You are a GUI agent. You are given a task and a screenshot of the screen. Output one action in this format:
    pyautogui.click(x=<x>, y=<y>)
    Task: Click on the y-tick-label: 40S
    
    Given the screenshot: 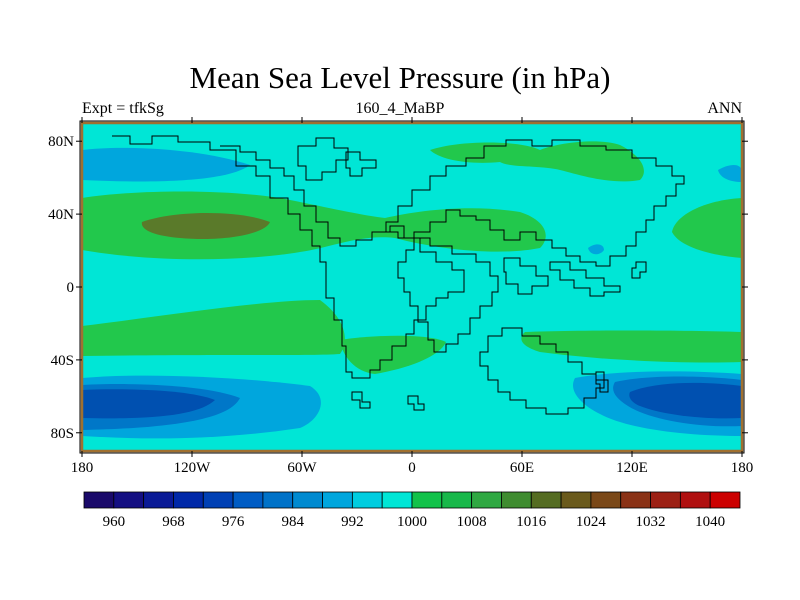 What is the action you would take?
    pyautogui.click(x=62, y=361)
    